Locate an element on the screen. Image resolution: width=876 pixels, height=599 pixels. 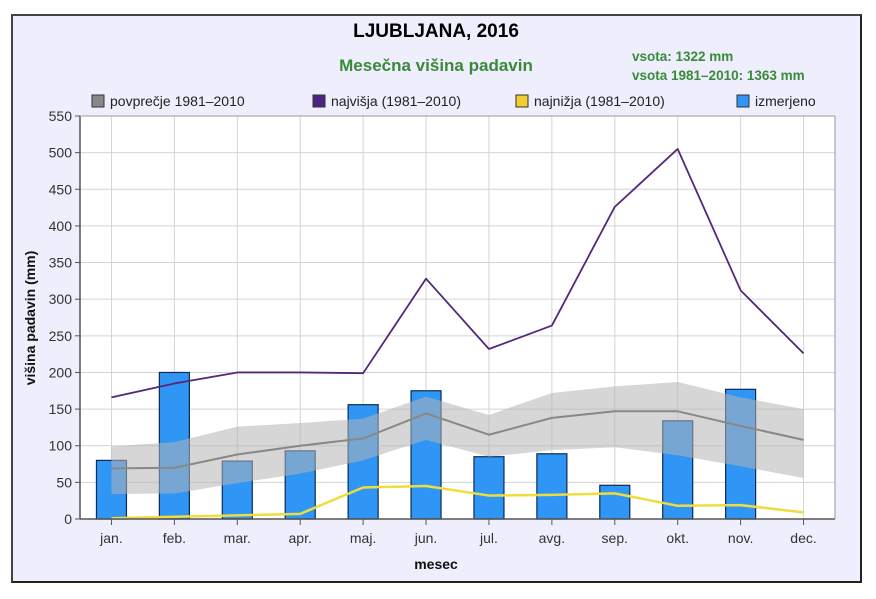
y-tick-label: 550 is located at coordinates (61, 116).